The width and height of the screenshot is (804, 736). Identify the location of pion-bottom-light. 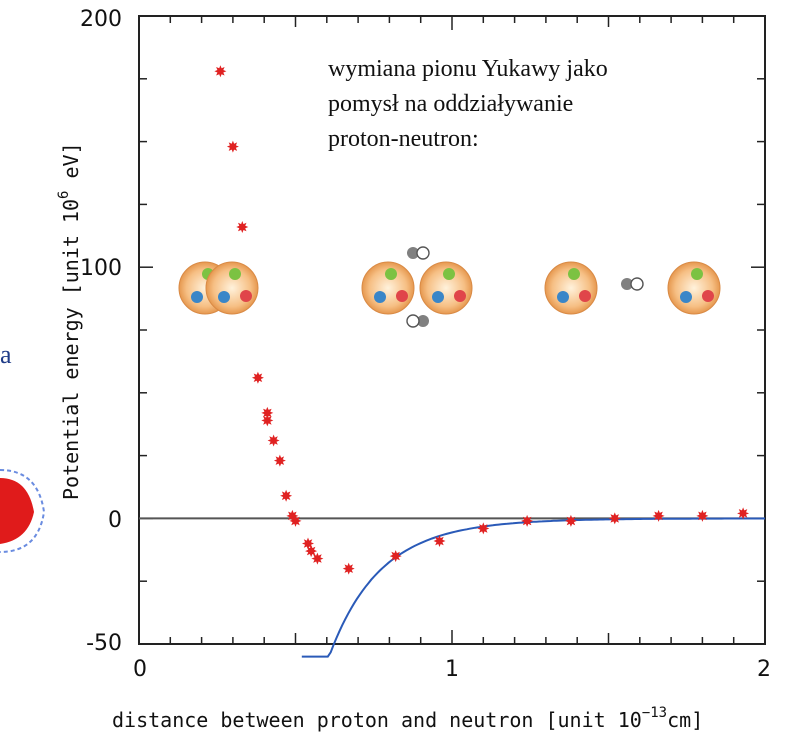
(413, 321).